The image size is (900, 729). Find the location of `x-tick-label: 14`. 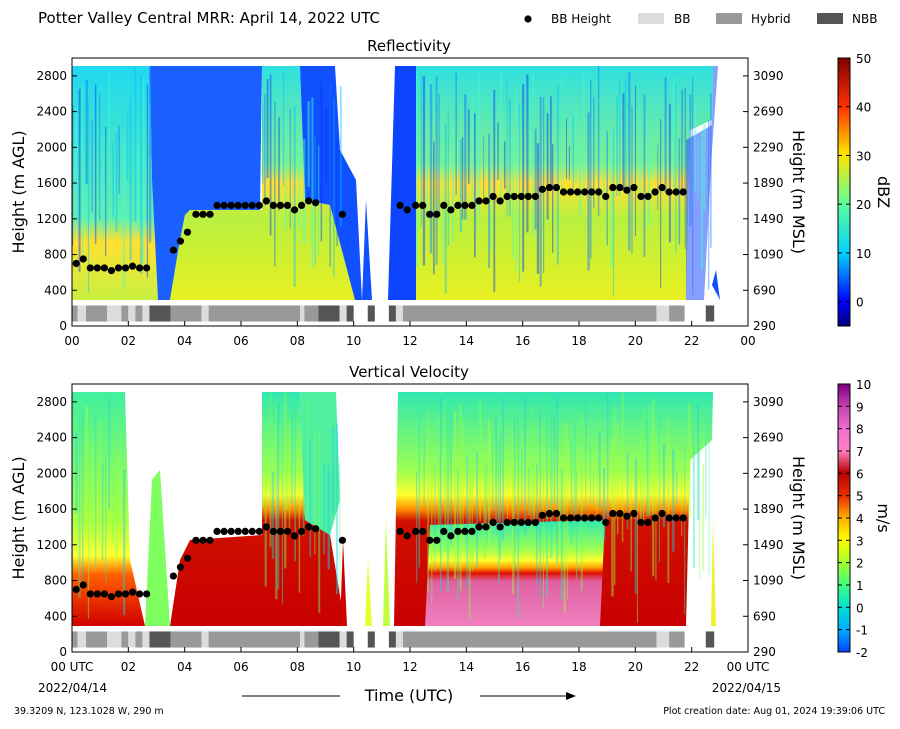

x-tick-label: 14 is located at coordinates (466, 341).